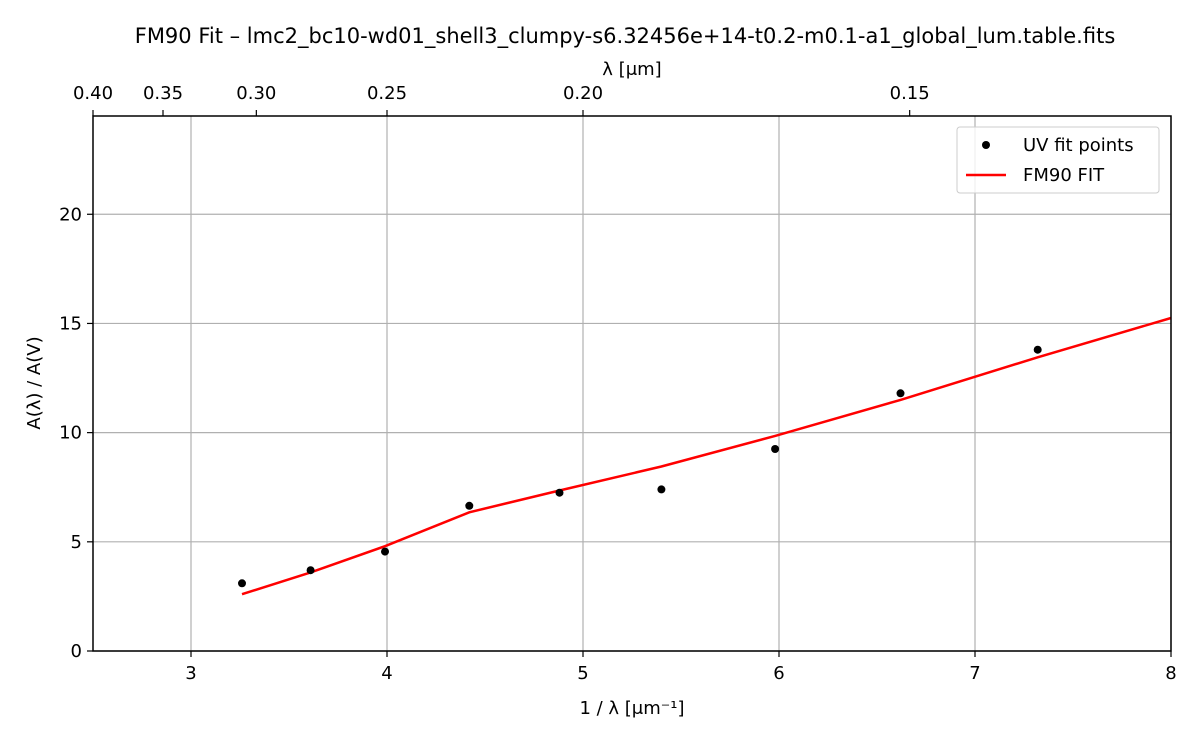 This screenshot has width=1200, height=750. Describe the element at coordinates (387, 93) in the screenshot. I see `top-tick-label: 0.25` at that location.